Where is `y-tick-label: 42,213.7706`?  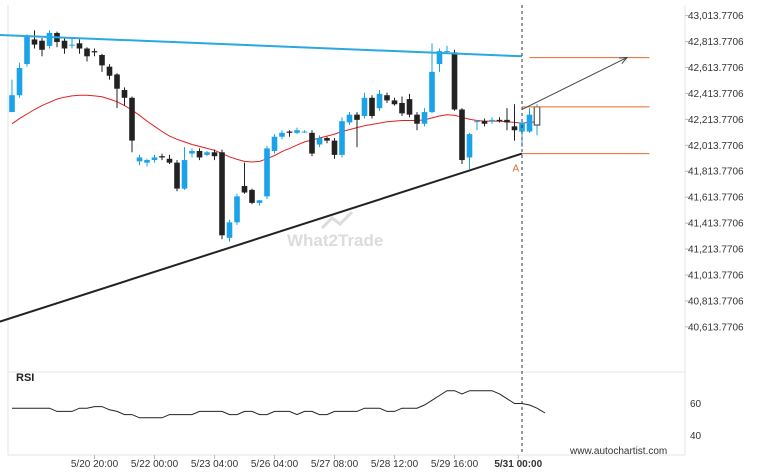 y-tick-label: 42,213.7706 is located at coordinates (716, 120).